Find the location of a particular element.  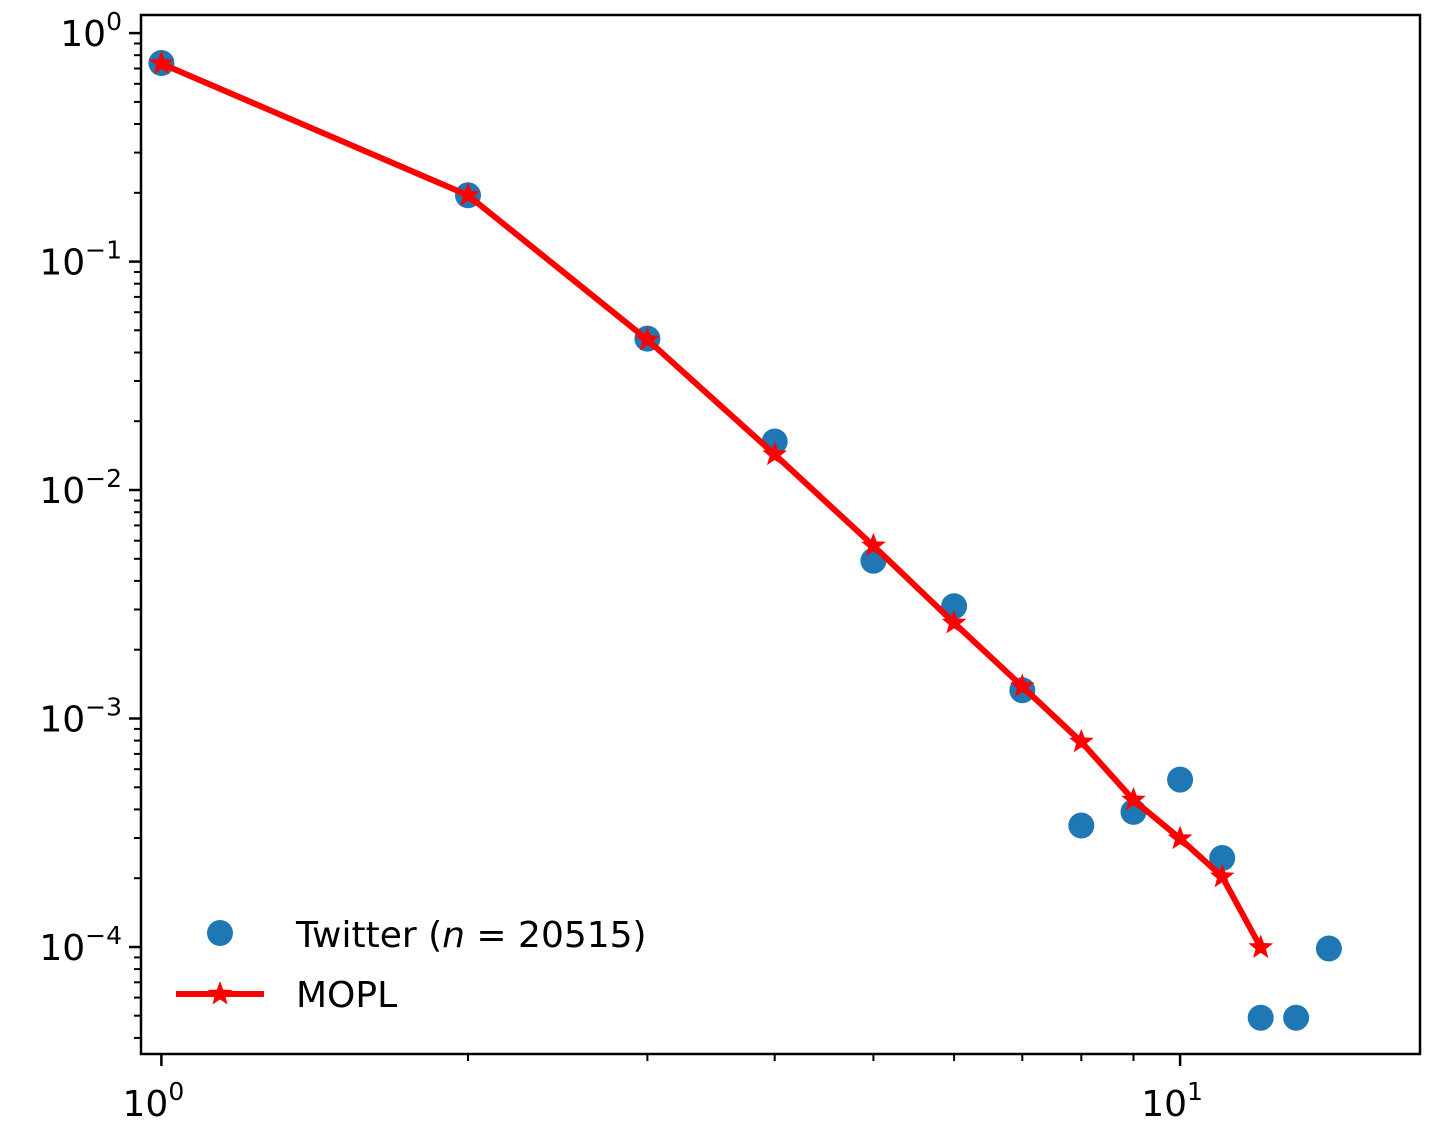

legend-marker-twitter is located at coordinates (220, 933).